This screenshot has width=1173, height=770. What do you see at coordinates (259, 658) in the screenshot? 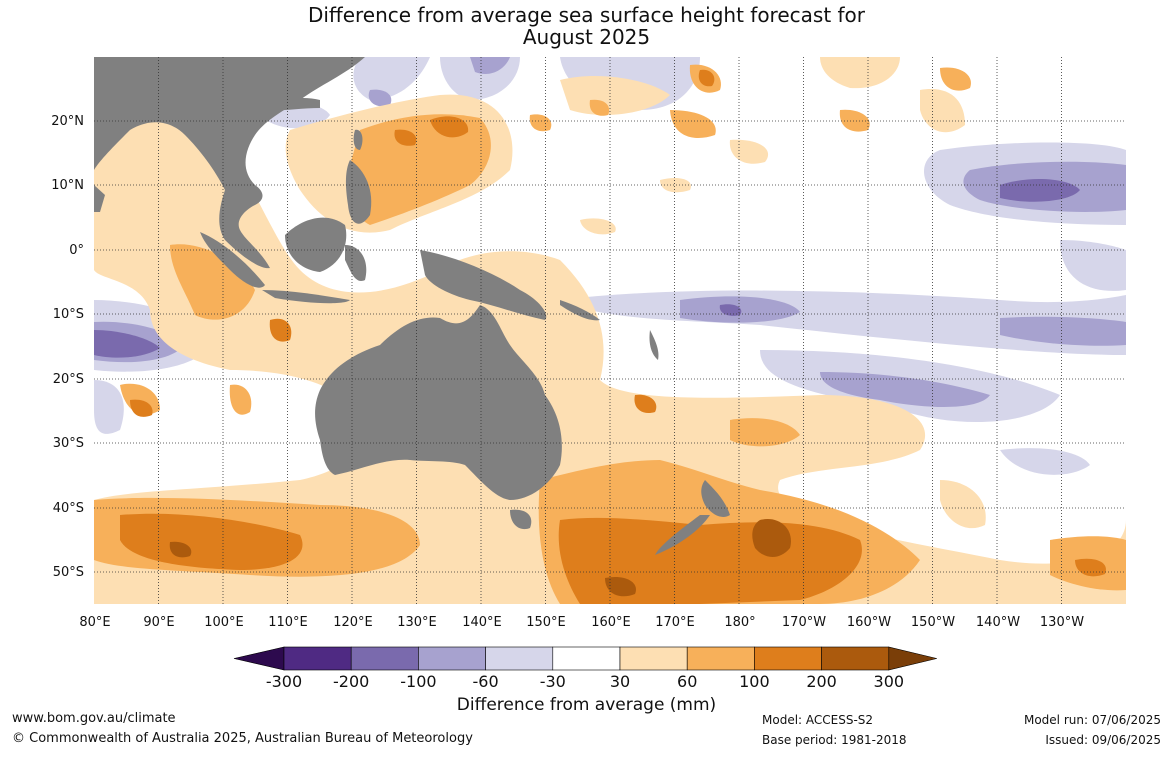
I see `colorbar-extend-low` at bounding box center [259, 658].